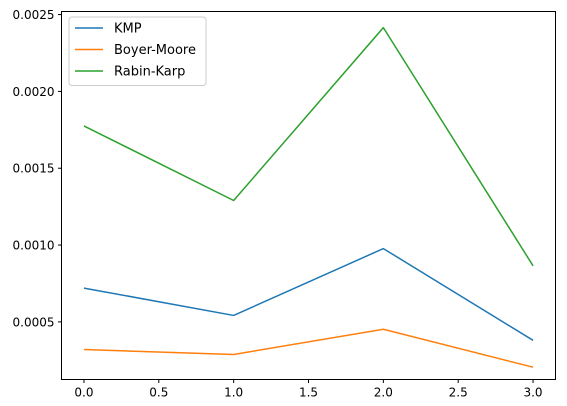 Image resolution: width=567 pixels, height=406 pixels. Describe the element at coordinates (34, 246) in the screenshot. I see `y-tick-label: 0.0010` at that location.